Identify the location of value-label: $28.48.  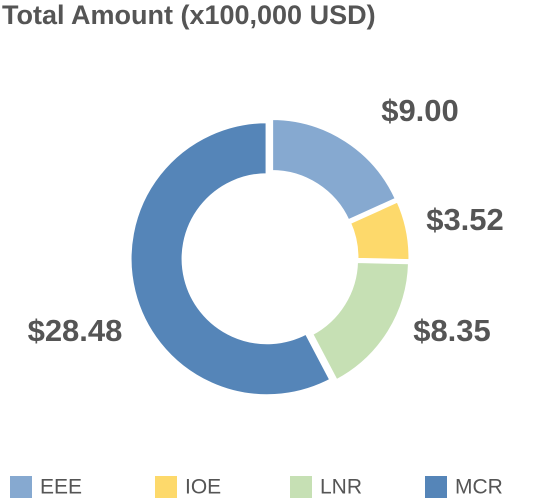
(75, 330).